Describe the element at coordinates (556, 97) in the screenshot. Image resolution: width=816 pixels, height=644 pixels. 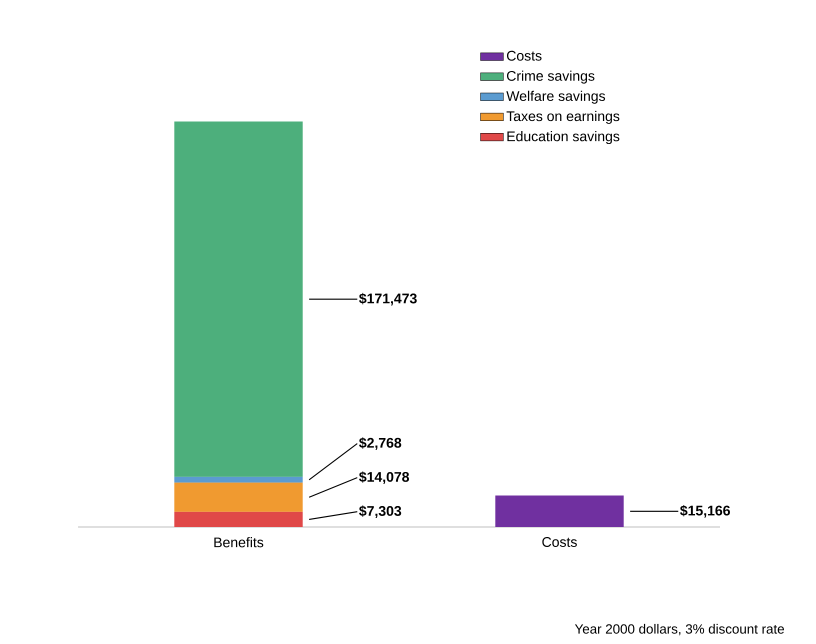
I see `legend-label: Welfare savings` at that location.